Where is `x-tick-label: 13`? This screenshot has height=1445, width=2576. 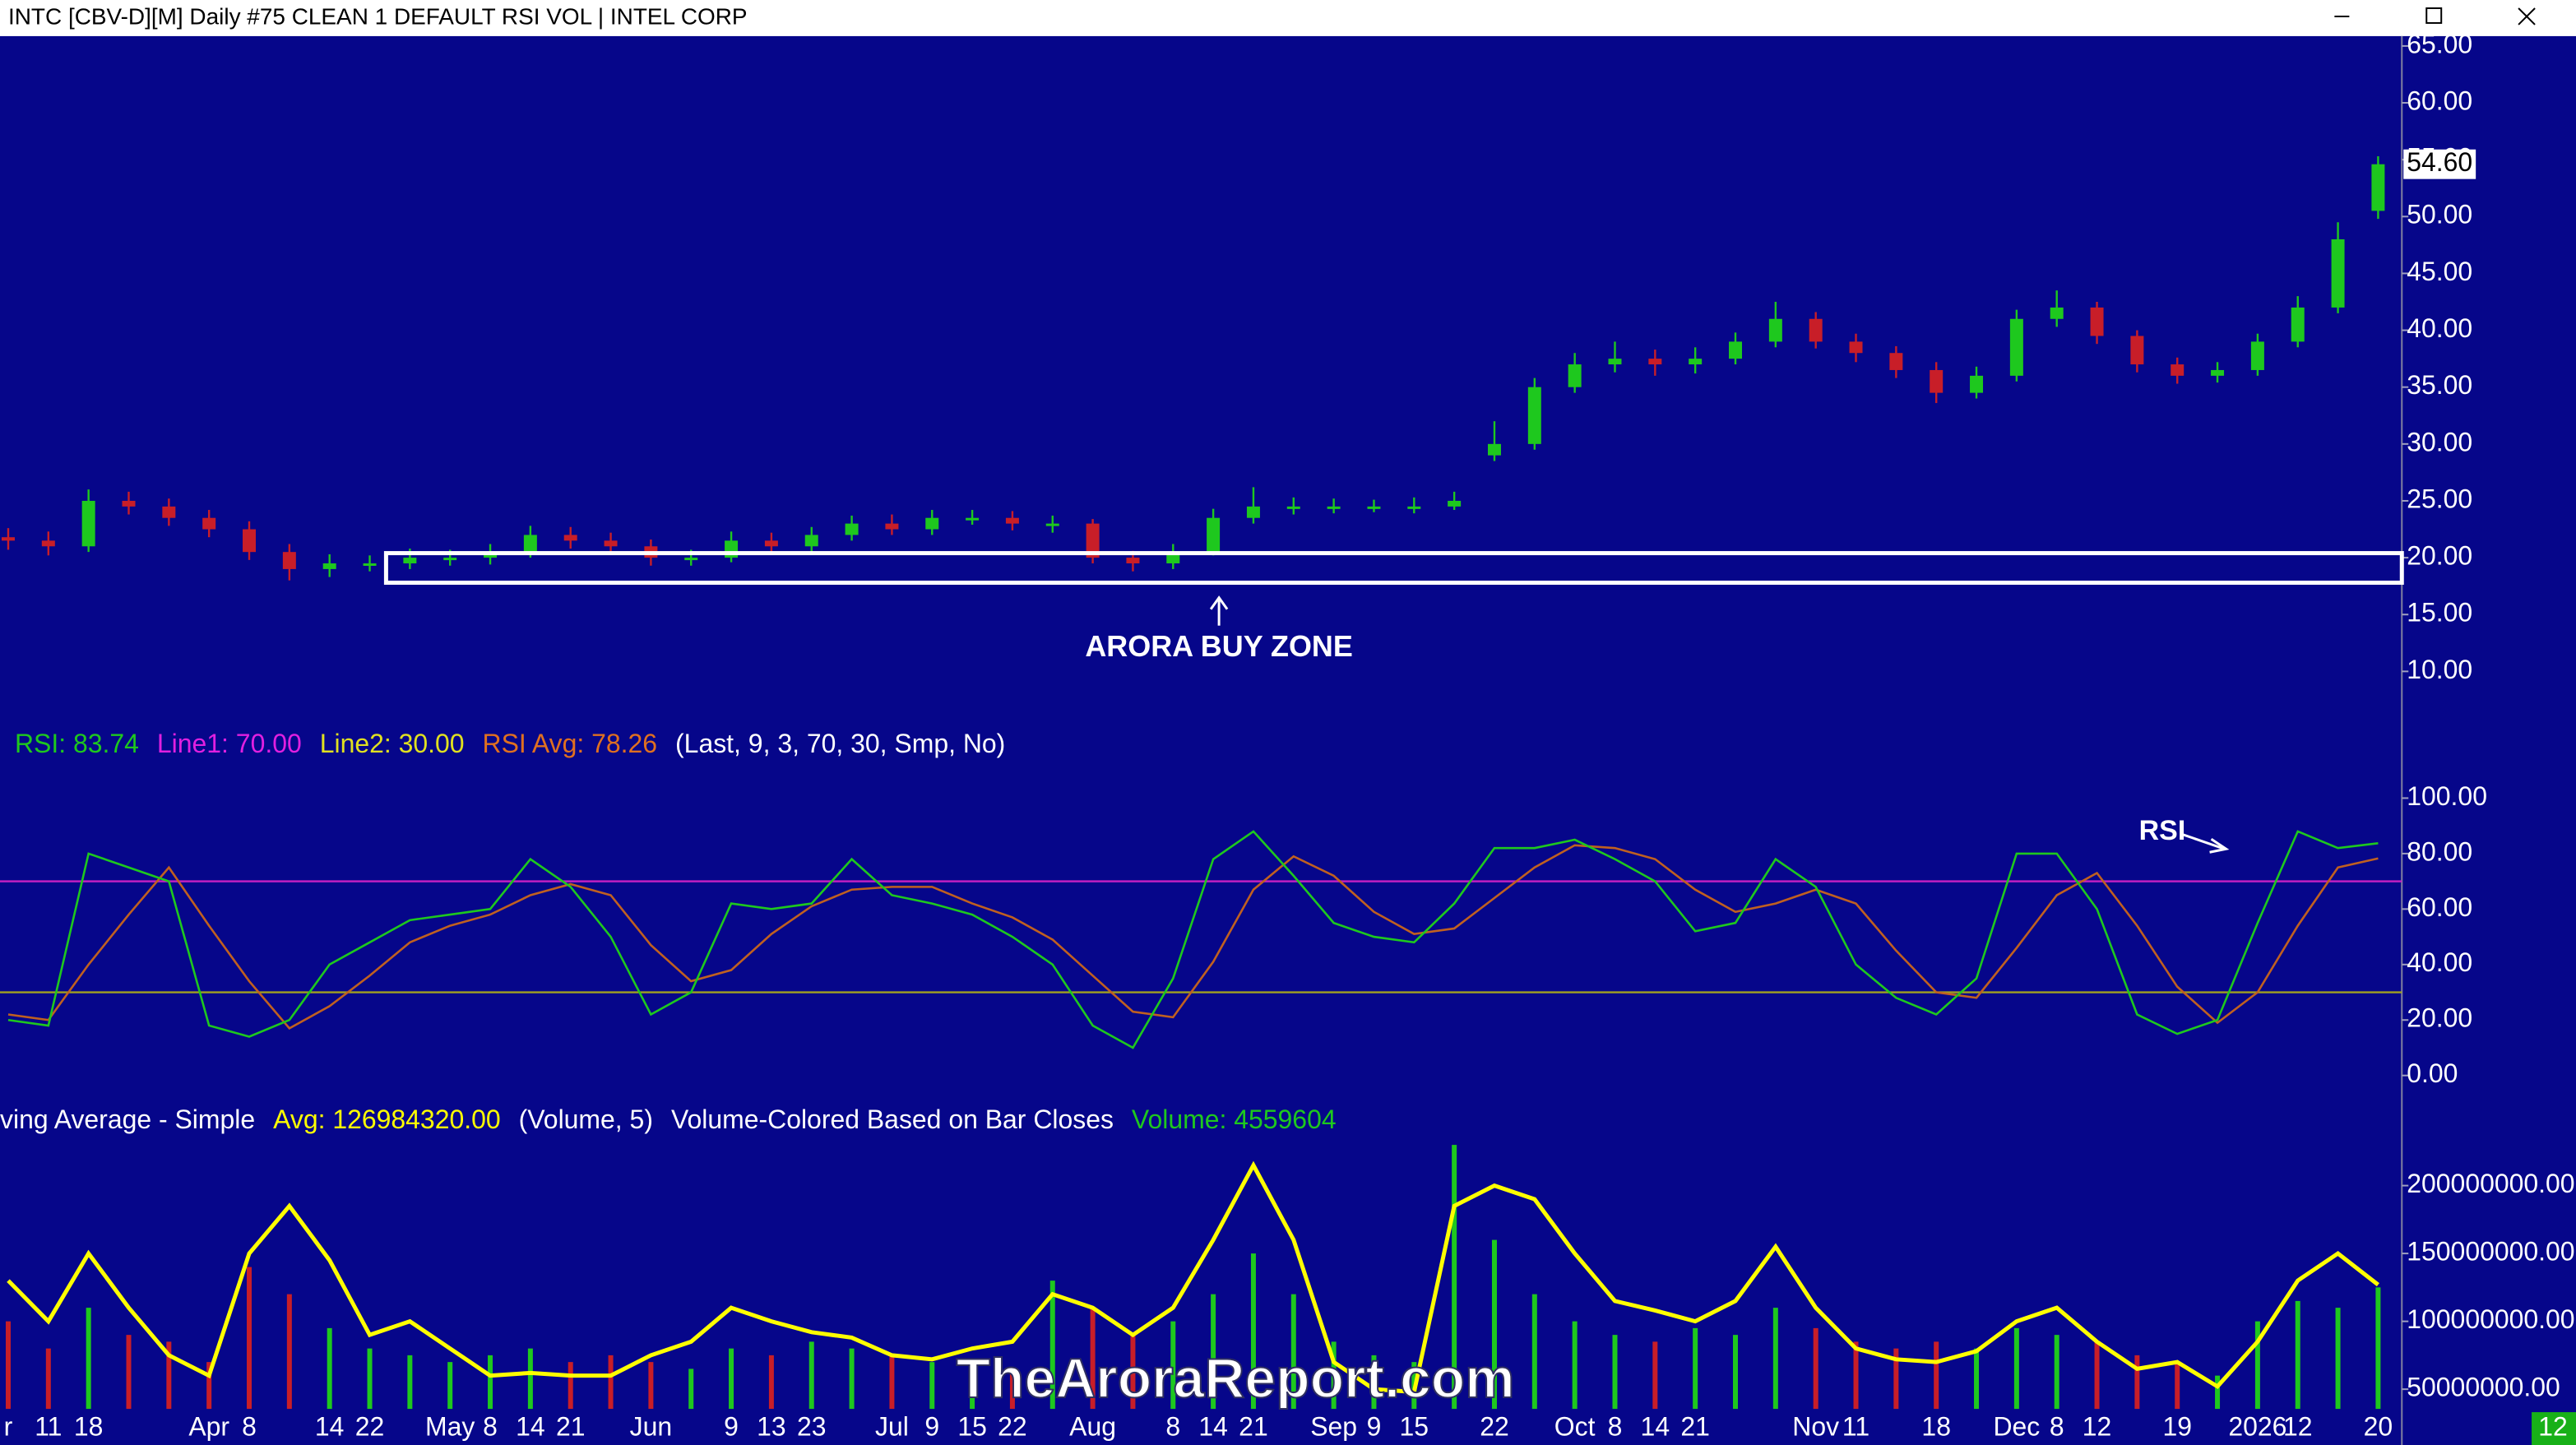 x-tick-label: 13 is located at coordinates (772, 1426).